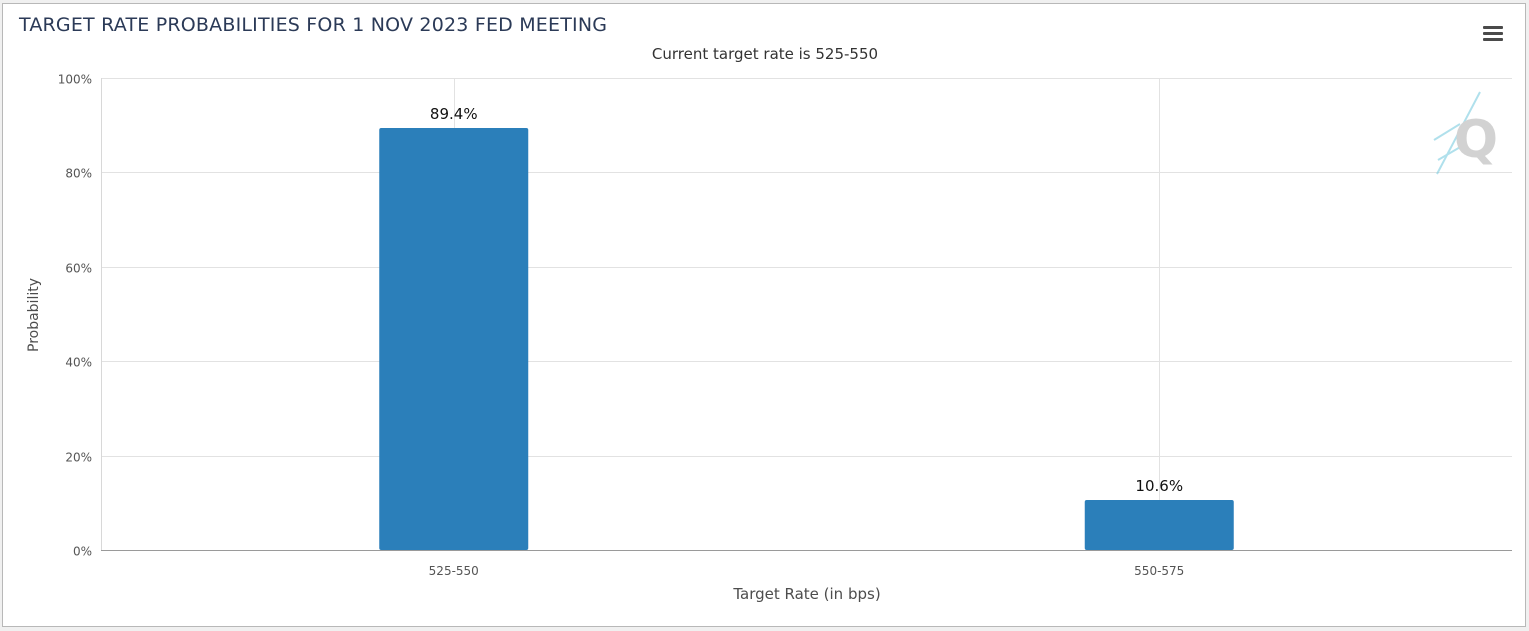 The height and width of the screenshot is (631, 1529). I want to click on hamburger-menu-icon, so click(1496, 36).